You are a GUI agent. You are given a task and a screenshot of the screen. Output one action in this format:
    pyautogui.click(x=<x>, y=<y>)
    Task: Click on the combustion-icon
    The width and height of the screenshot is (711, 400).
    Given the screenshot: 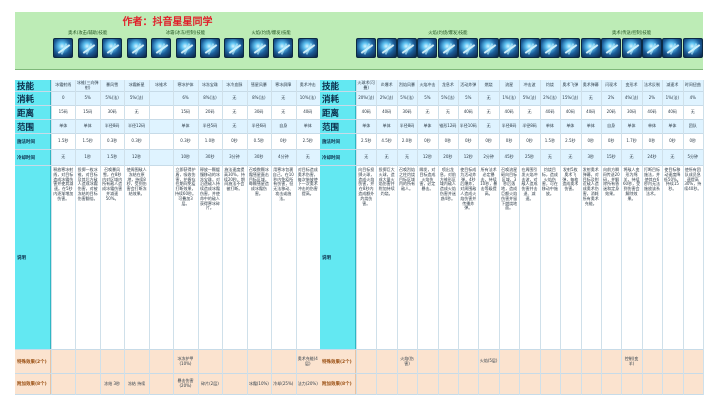 What is the action you would take?
    pyautogui.click(x=488, y=48)
    